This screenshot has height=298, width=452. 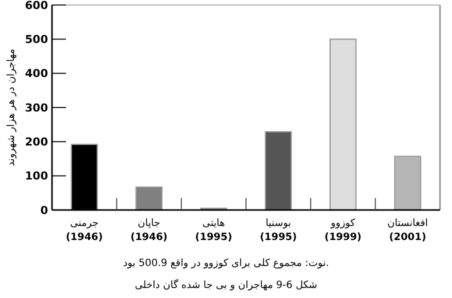 What do you see at coordinates (36, 73) in the screenshot?
I see `y-tick-label: 400` at bounding box center [36, 73].